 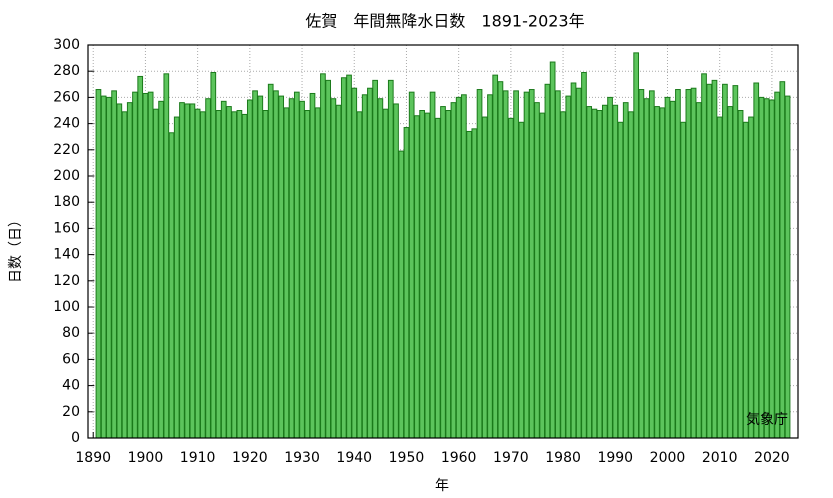 I want to click on x-tick-label: 1990, so click(x=615, y=458).